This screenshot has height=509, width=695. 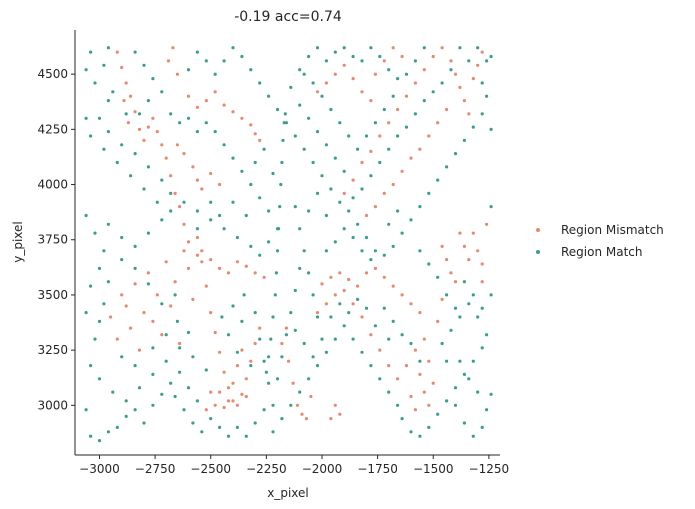 What do you see at coordinates (52, 240) in the screenshot?
I see `y-tick-label: 3750` at bounding box center [52, 240].